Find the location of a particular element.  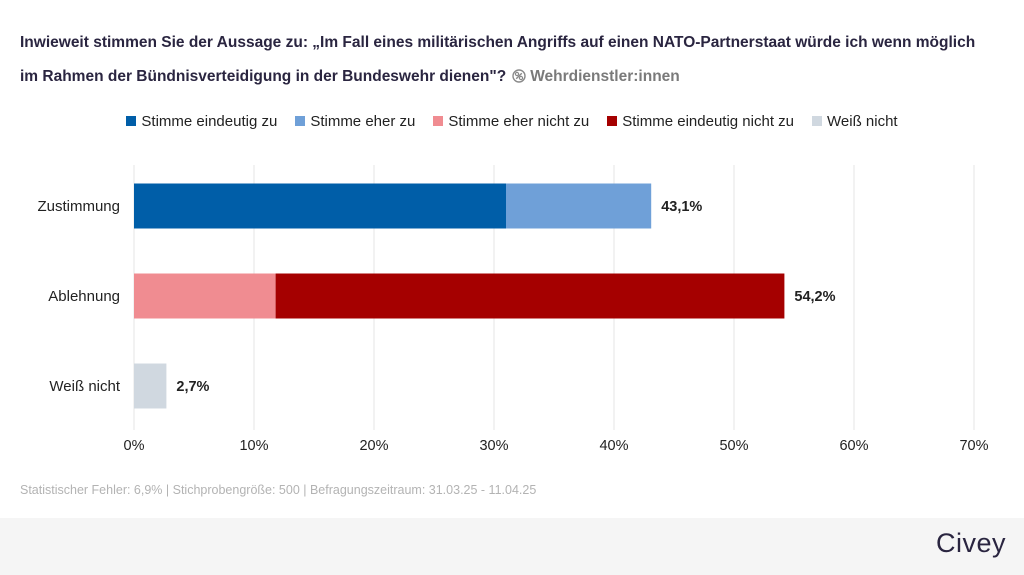

legend-label: Stimme eindeutig nicht zu is located at coordinates (708, 121).